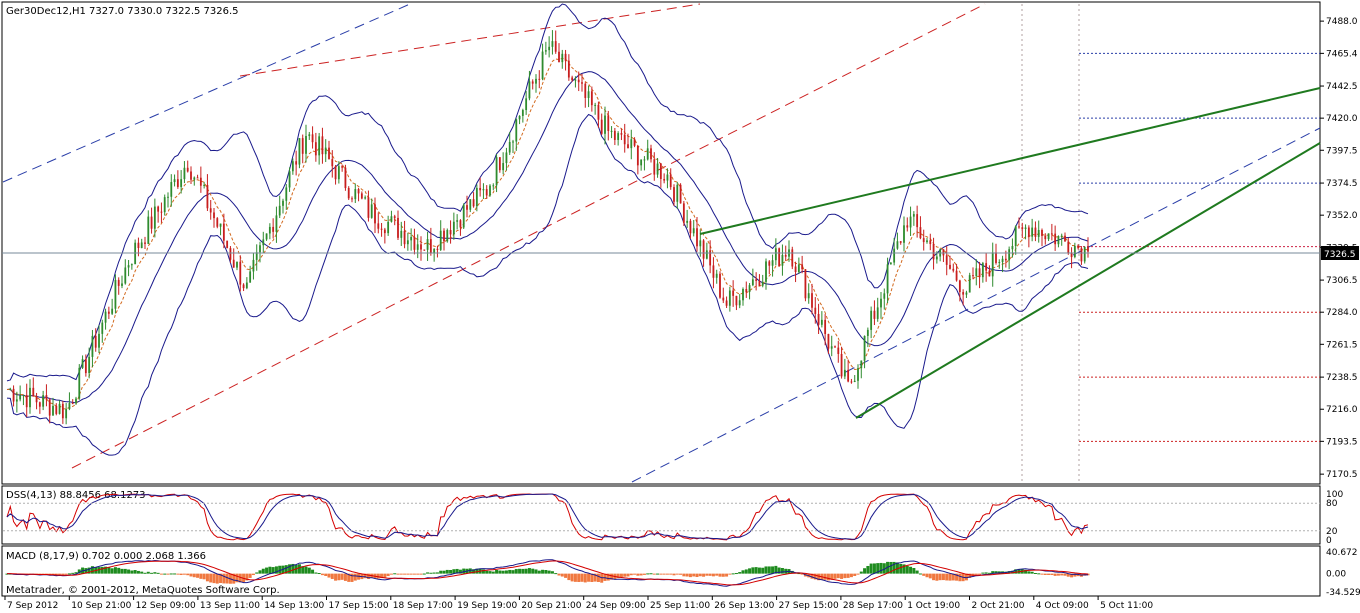  Describe the element at coordinates (1342, 378) in the screenshot. I see `price-tick-label: 7238.5` at that location.